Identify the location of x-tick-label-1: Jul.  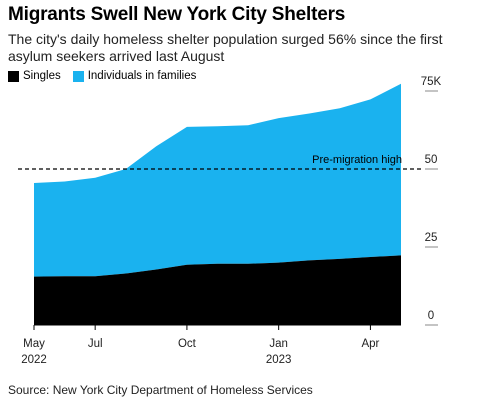
(95, 344).